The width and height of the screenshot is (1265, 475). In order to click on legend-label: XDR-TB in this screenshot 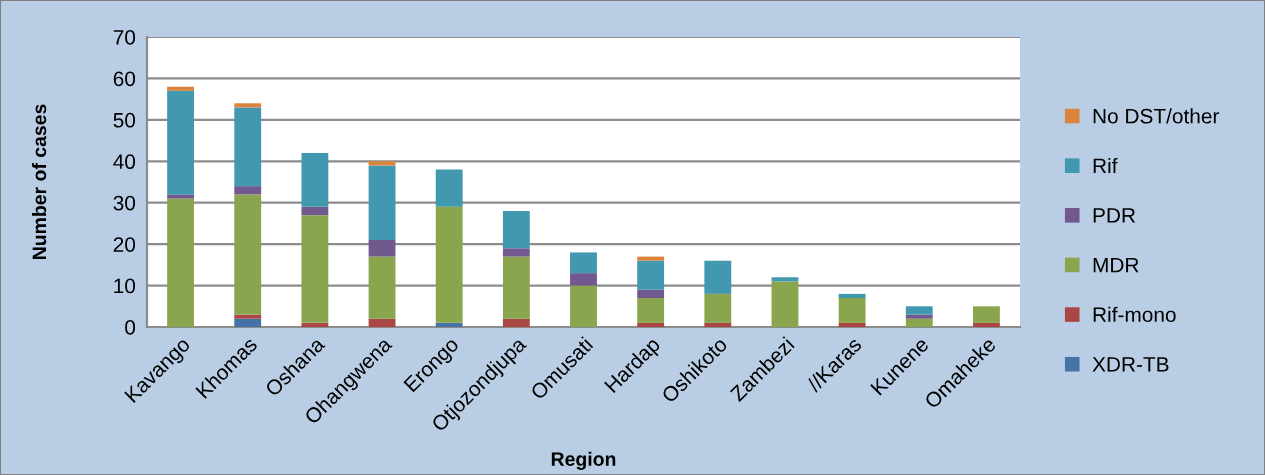, I will do `click(1130, 364)`.